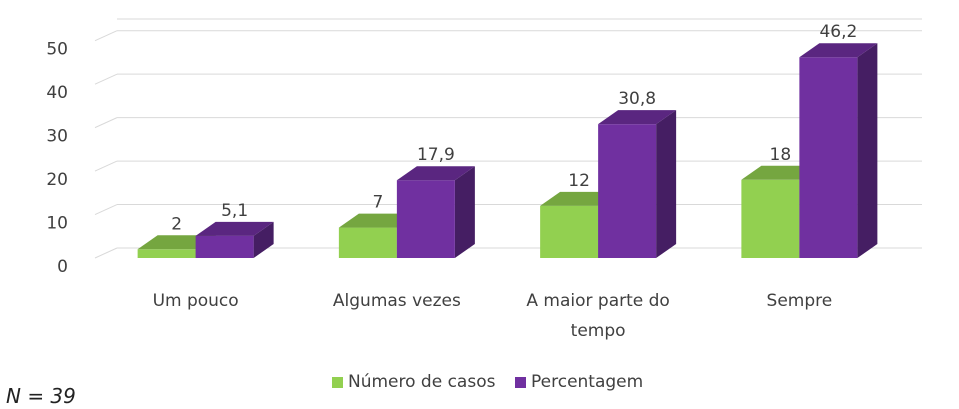  I want to click on x-tick-label: Um pouco, so click(195, 301).